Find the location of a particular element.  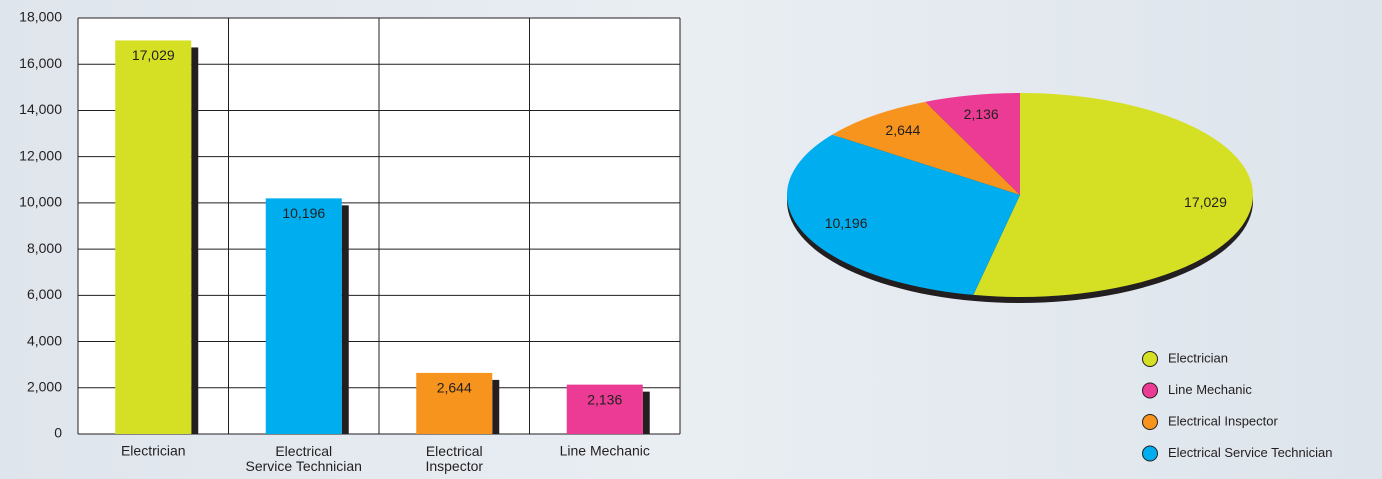

y-tick-label: 18,000 is located at coordinates (40, 17).